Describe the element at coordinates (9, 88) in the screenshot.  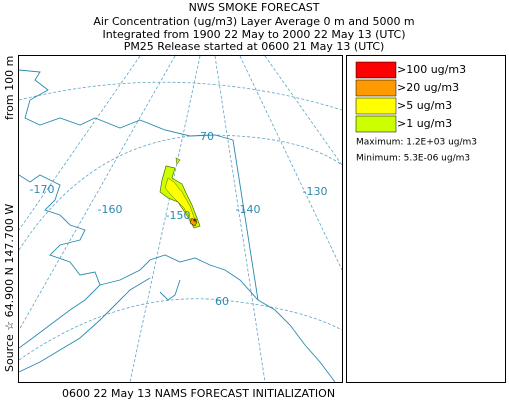
I see `height-label: from 100 m` at that location.